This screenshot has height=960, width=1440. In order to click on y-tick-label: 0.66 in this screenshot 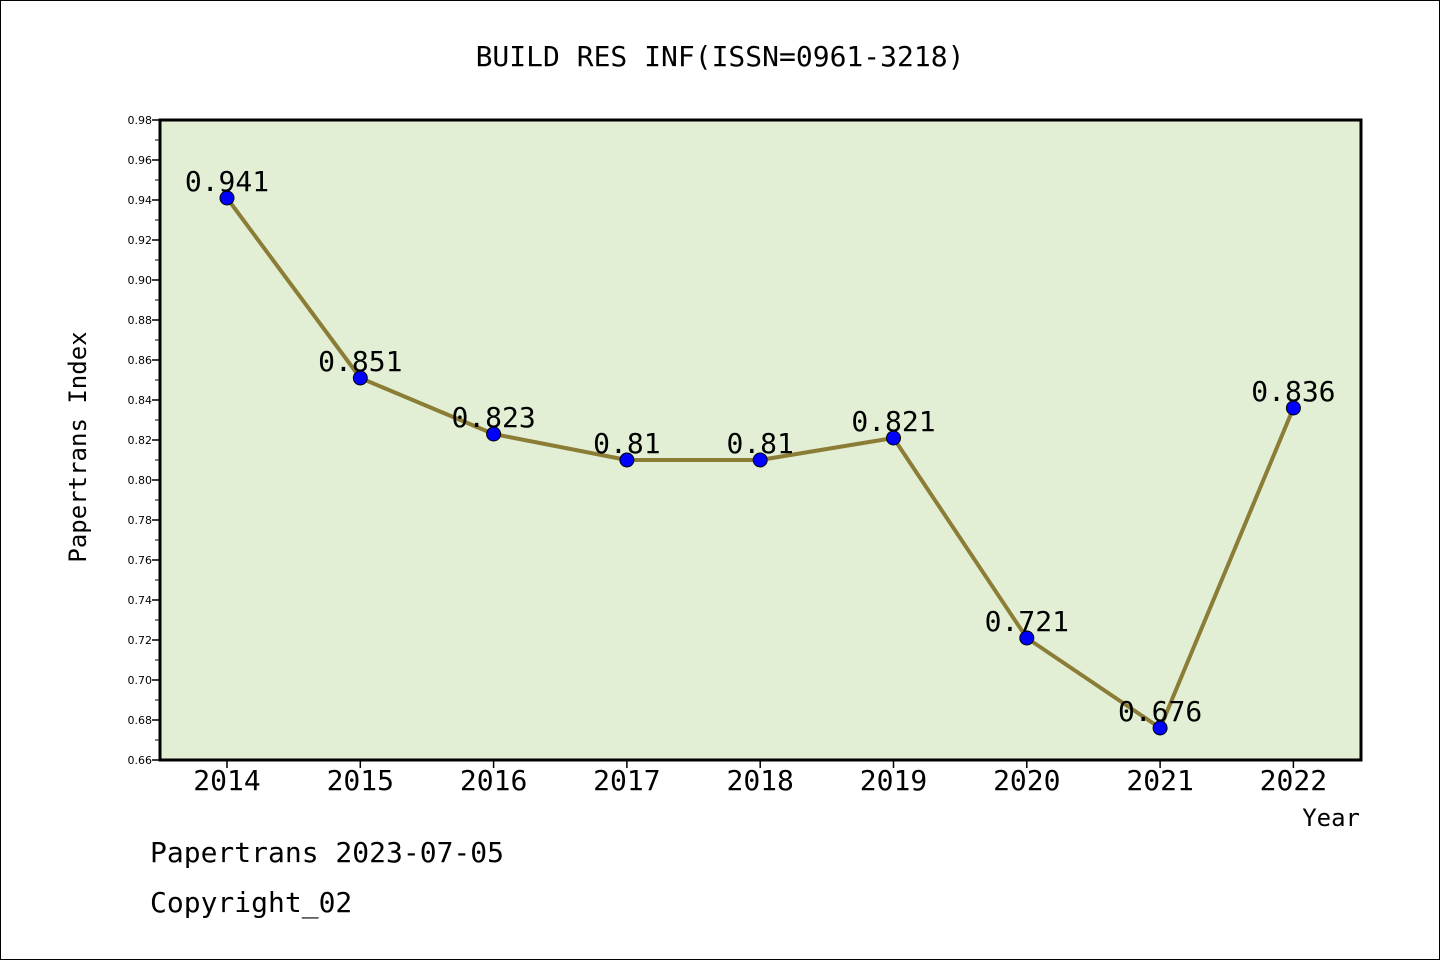, I will do `click(140, 760)`.